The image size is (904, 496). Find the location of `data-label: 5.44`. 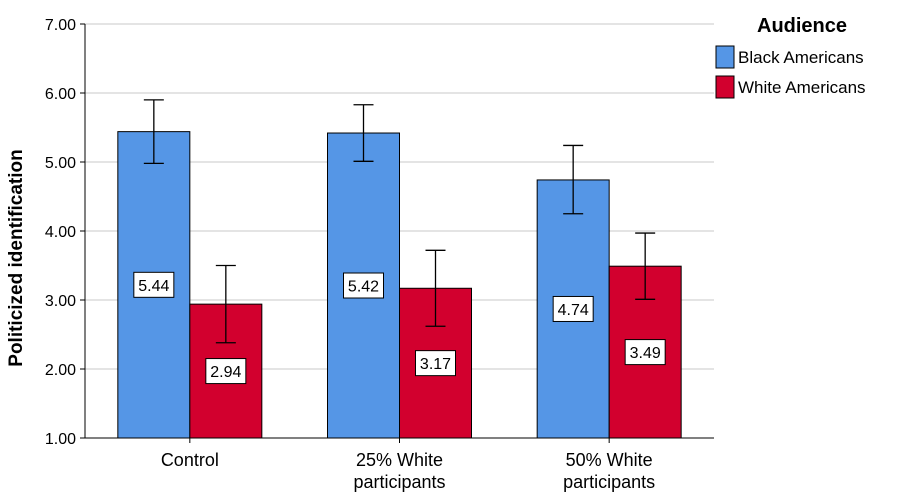

data-label: 5.44 is located at coordinates (153, 286).